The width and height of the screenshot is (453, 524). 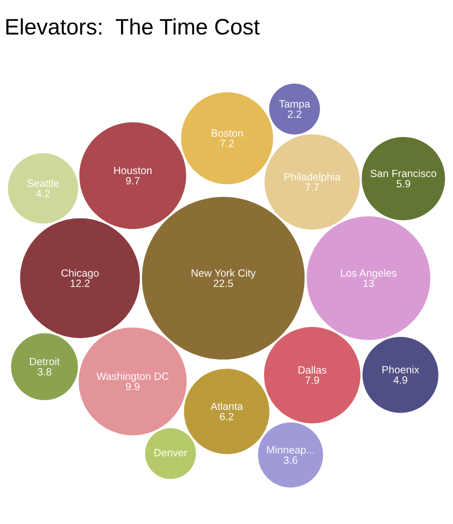 What do you see at coordinates (226, 406) in the screenshot?
I see `category-label: Atlanta` at bounding box center [226, 406].